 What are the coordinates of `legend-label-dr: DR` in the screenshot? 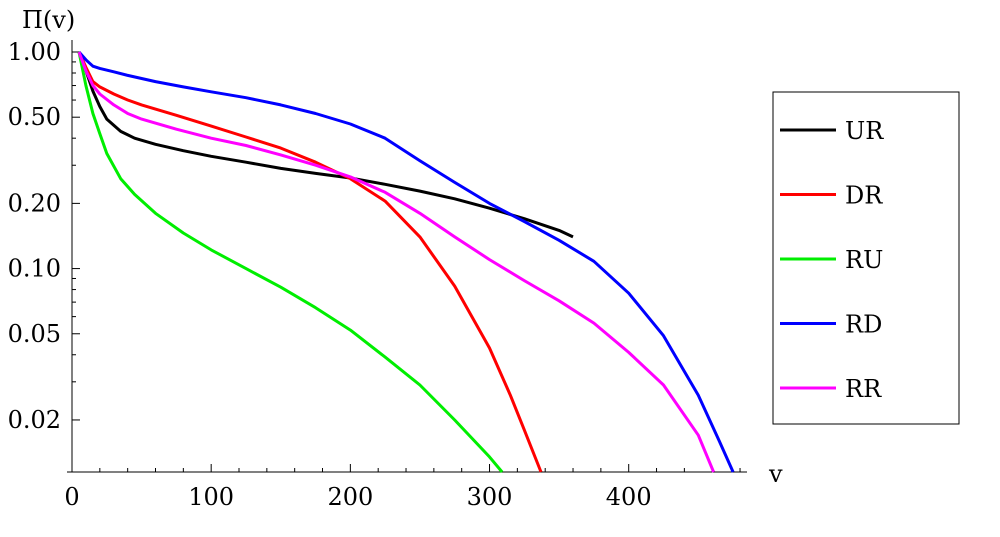 It's located at (864, 196).